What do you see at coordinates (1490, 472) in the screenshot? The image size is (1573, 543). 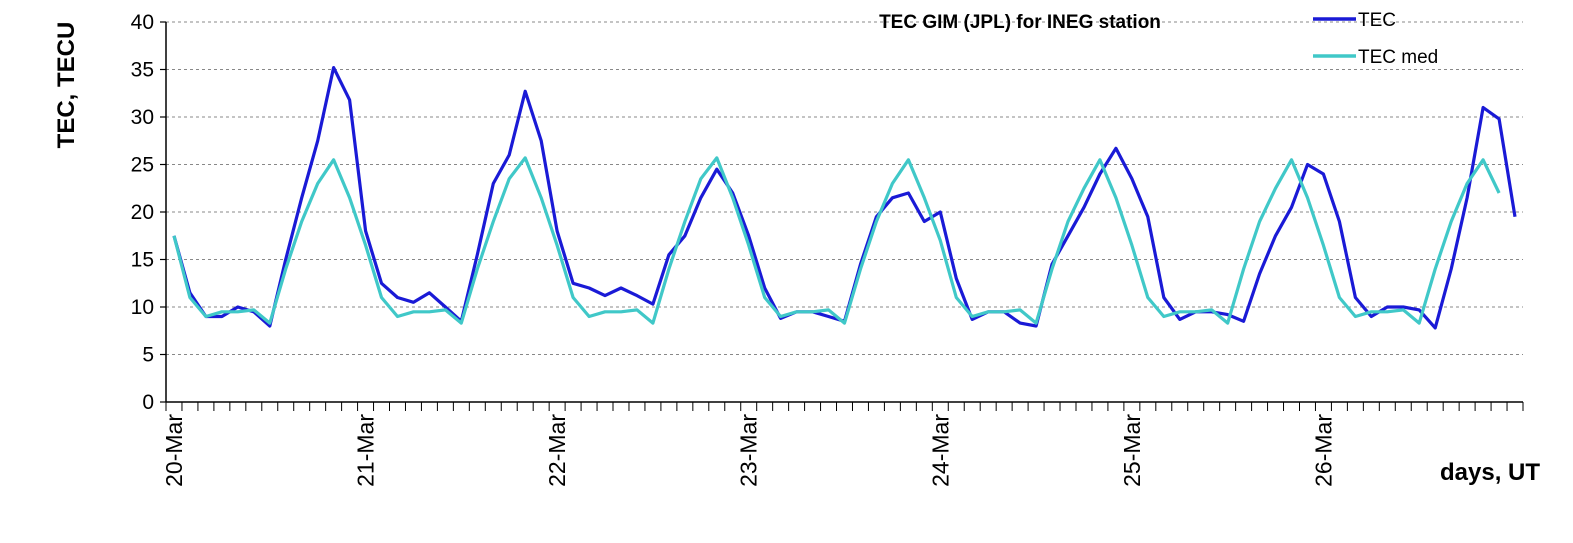 I see `x-axis-title: days, UT` at bounding box center [1490, 472].